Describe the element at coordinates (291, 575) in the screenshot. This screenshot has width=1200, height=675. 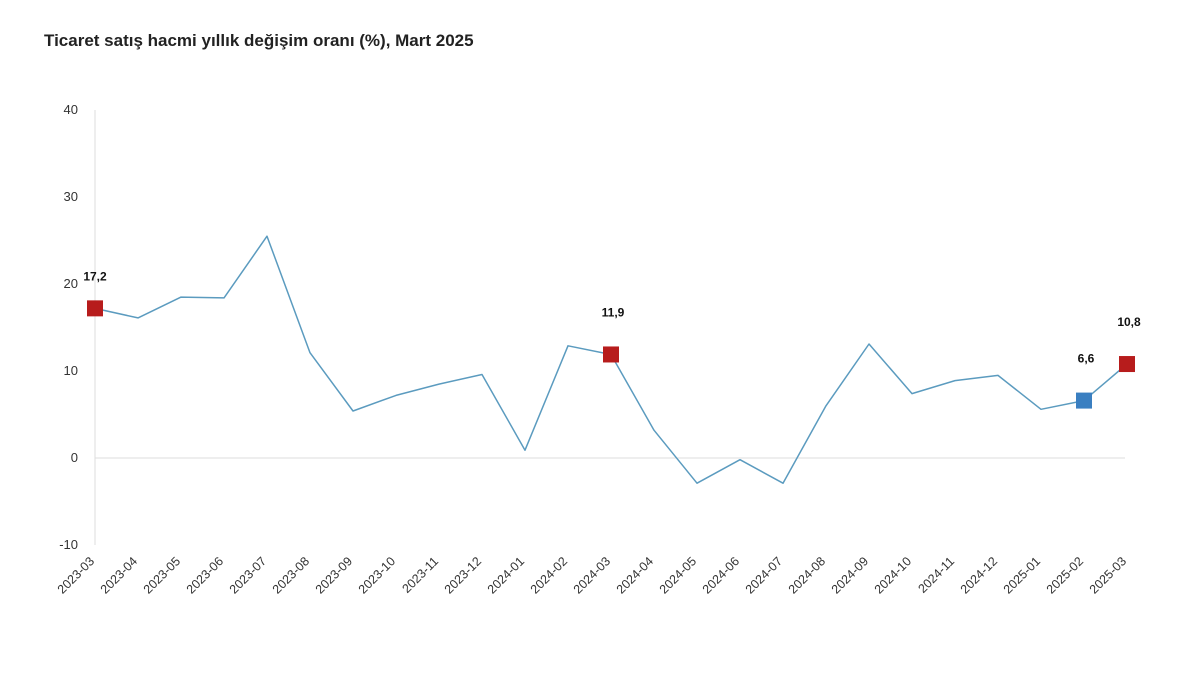
I see `x-tick-label: 2023-08` at that location.